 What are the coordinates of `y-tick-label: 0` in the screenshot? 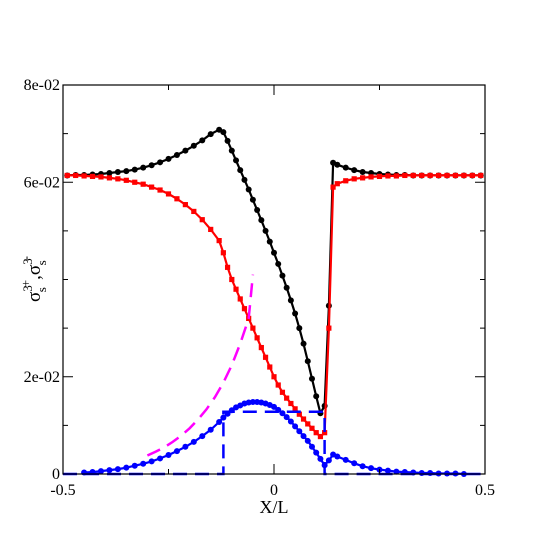 It's located at (56, 474).